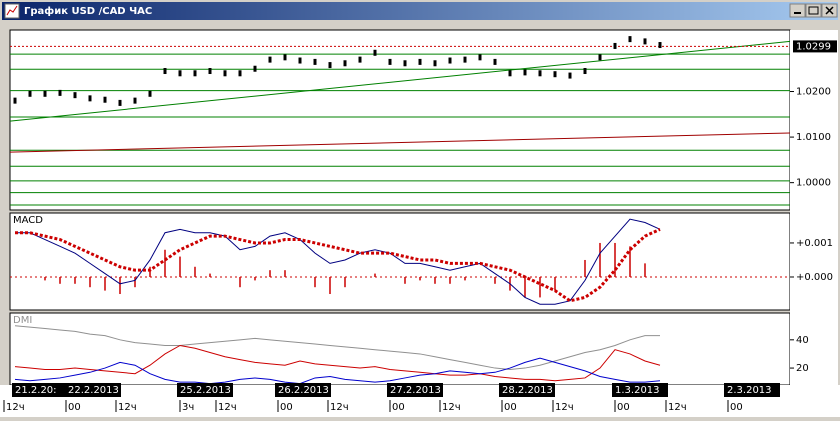 The height and width of the screenshot is (421, 840). I want to click on date-label: 21.2.20:, so click(36, 390).